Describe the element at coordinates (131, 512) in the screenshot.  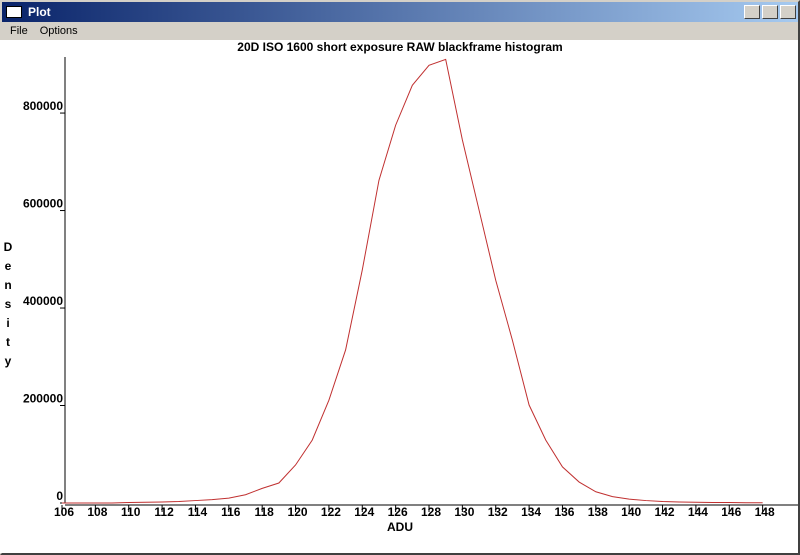
I see `x-tick-label: 110` at that location.